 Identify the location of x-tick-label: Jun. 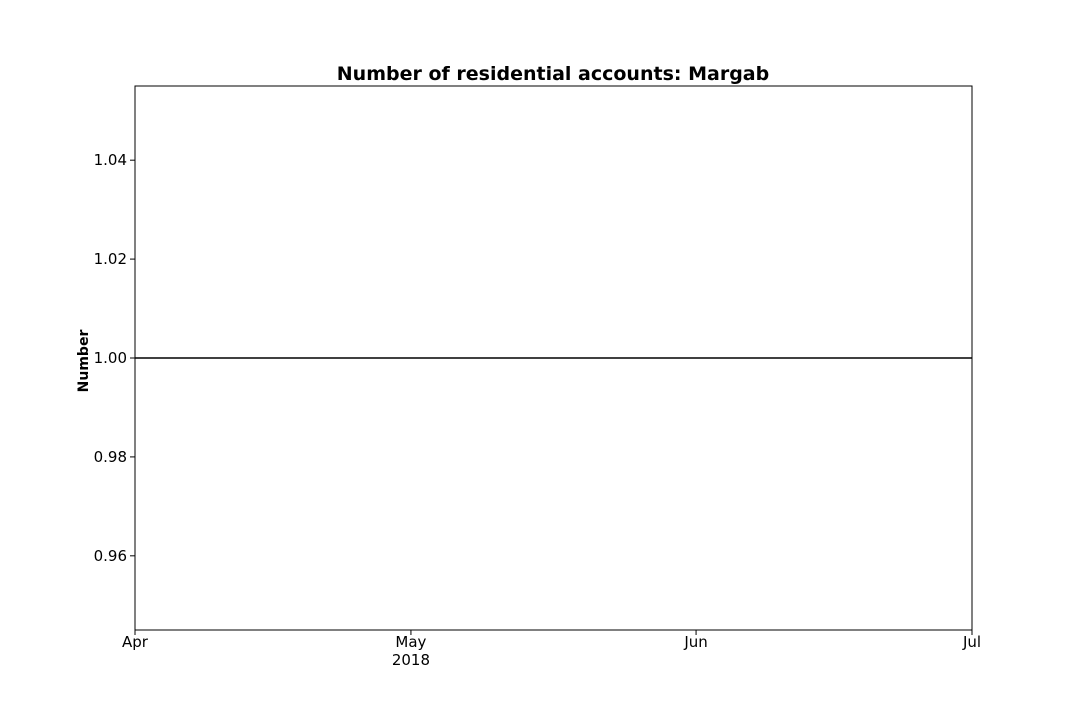
(695, 642).